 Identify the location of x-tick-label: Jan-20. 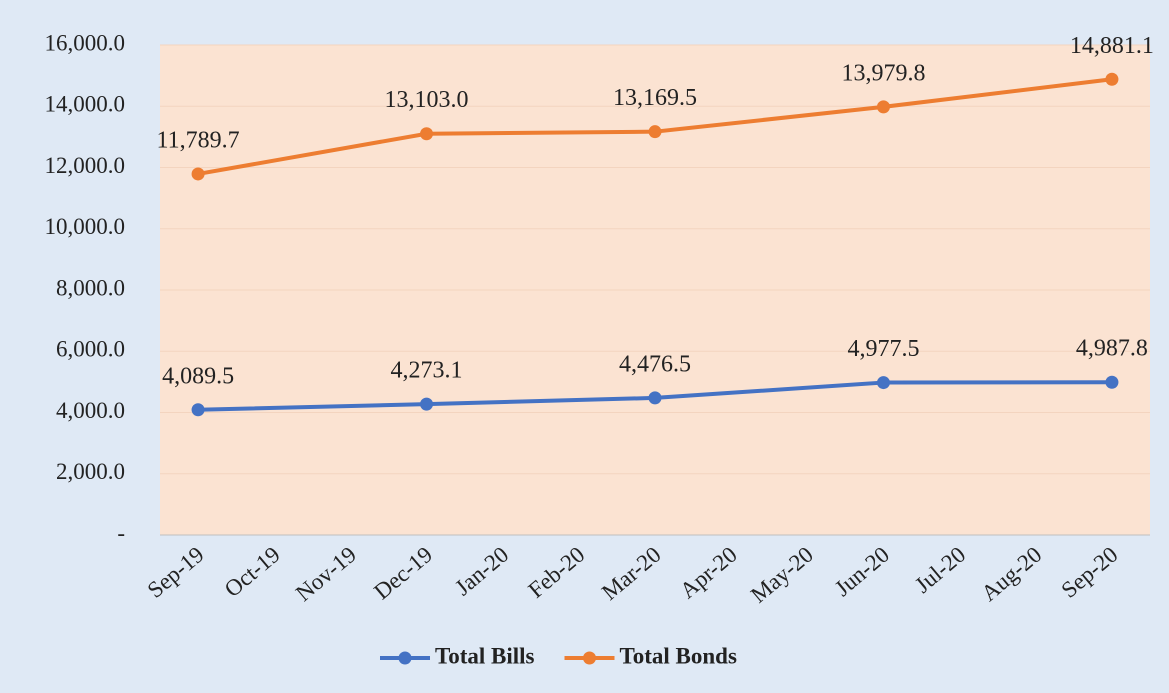
(481, 571).